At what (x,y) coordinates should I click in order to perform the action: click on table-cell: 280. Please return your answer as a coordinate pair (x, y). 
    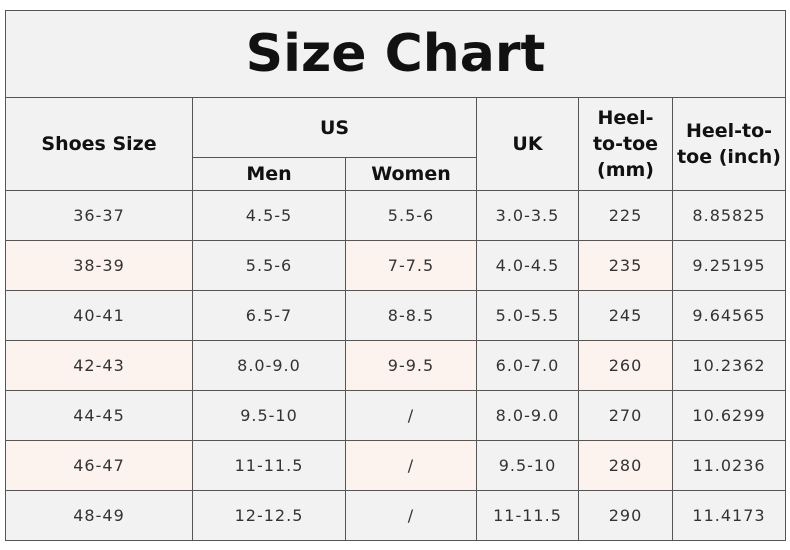
    Looking at the image, I should click on (625, 465).